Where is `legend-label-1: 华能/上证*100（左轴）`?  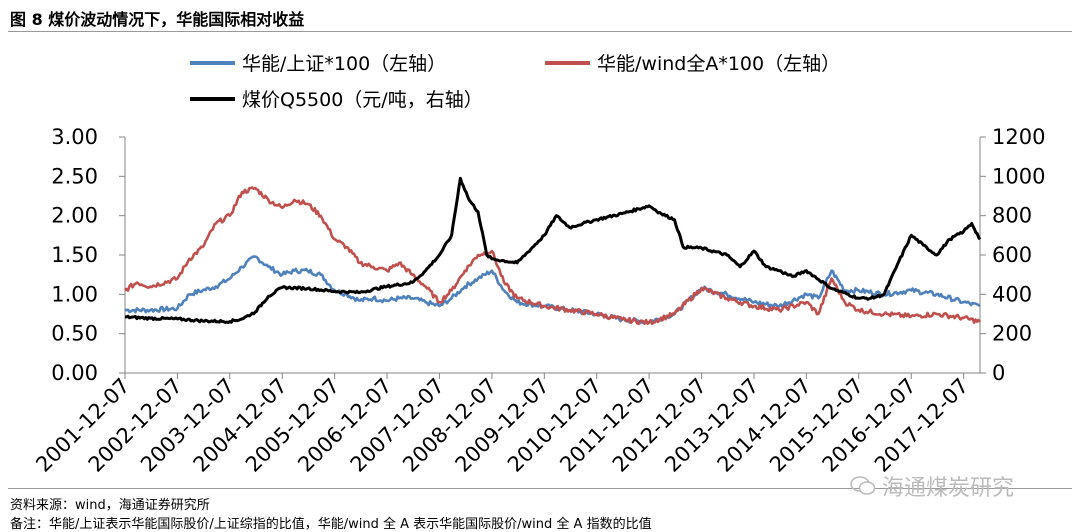
legend-label-1: 华能/上证*100（左轴） is located at coordinates (344, 64).